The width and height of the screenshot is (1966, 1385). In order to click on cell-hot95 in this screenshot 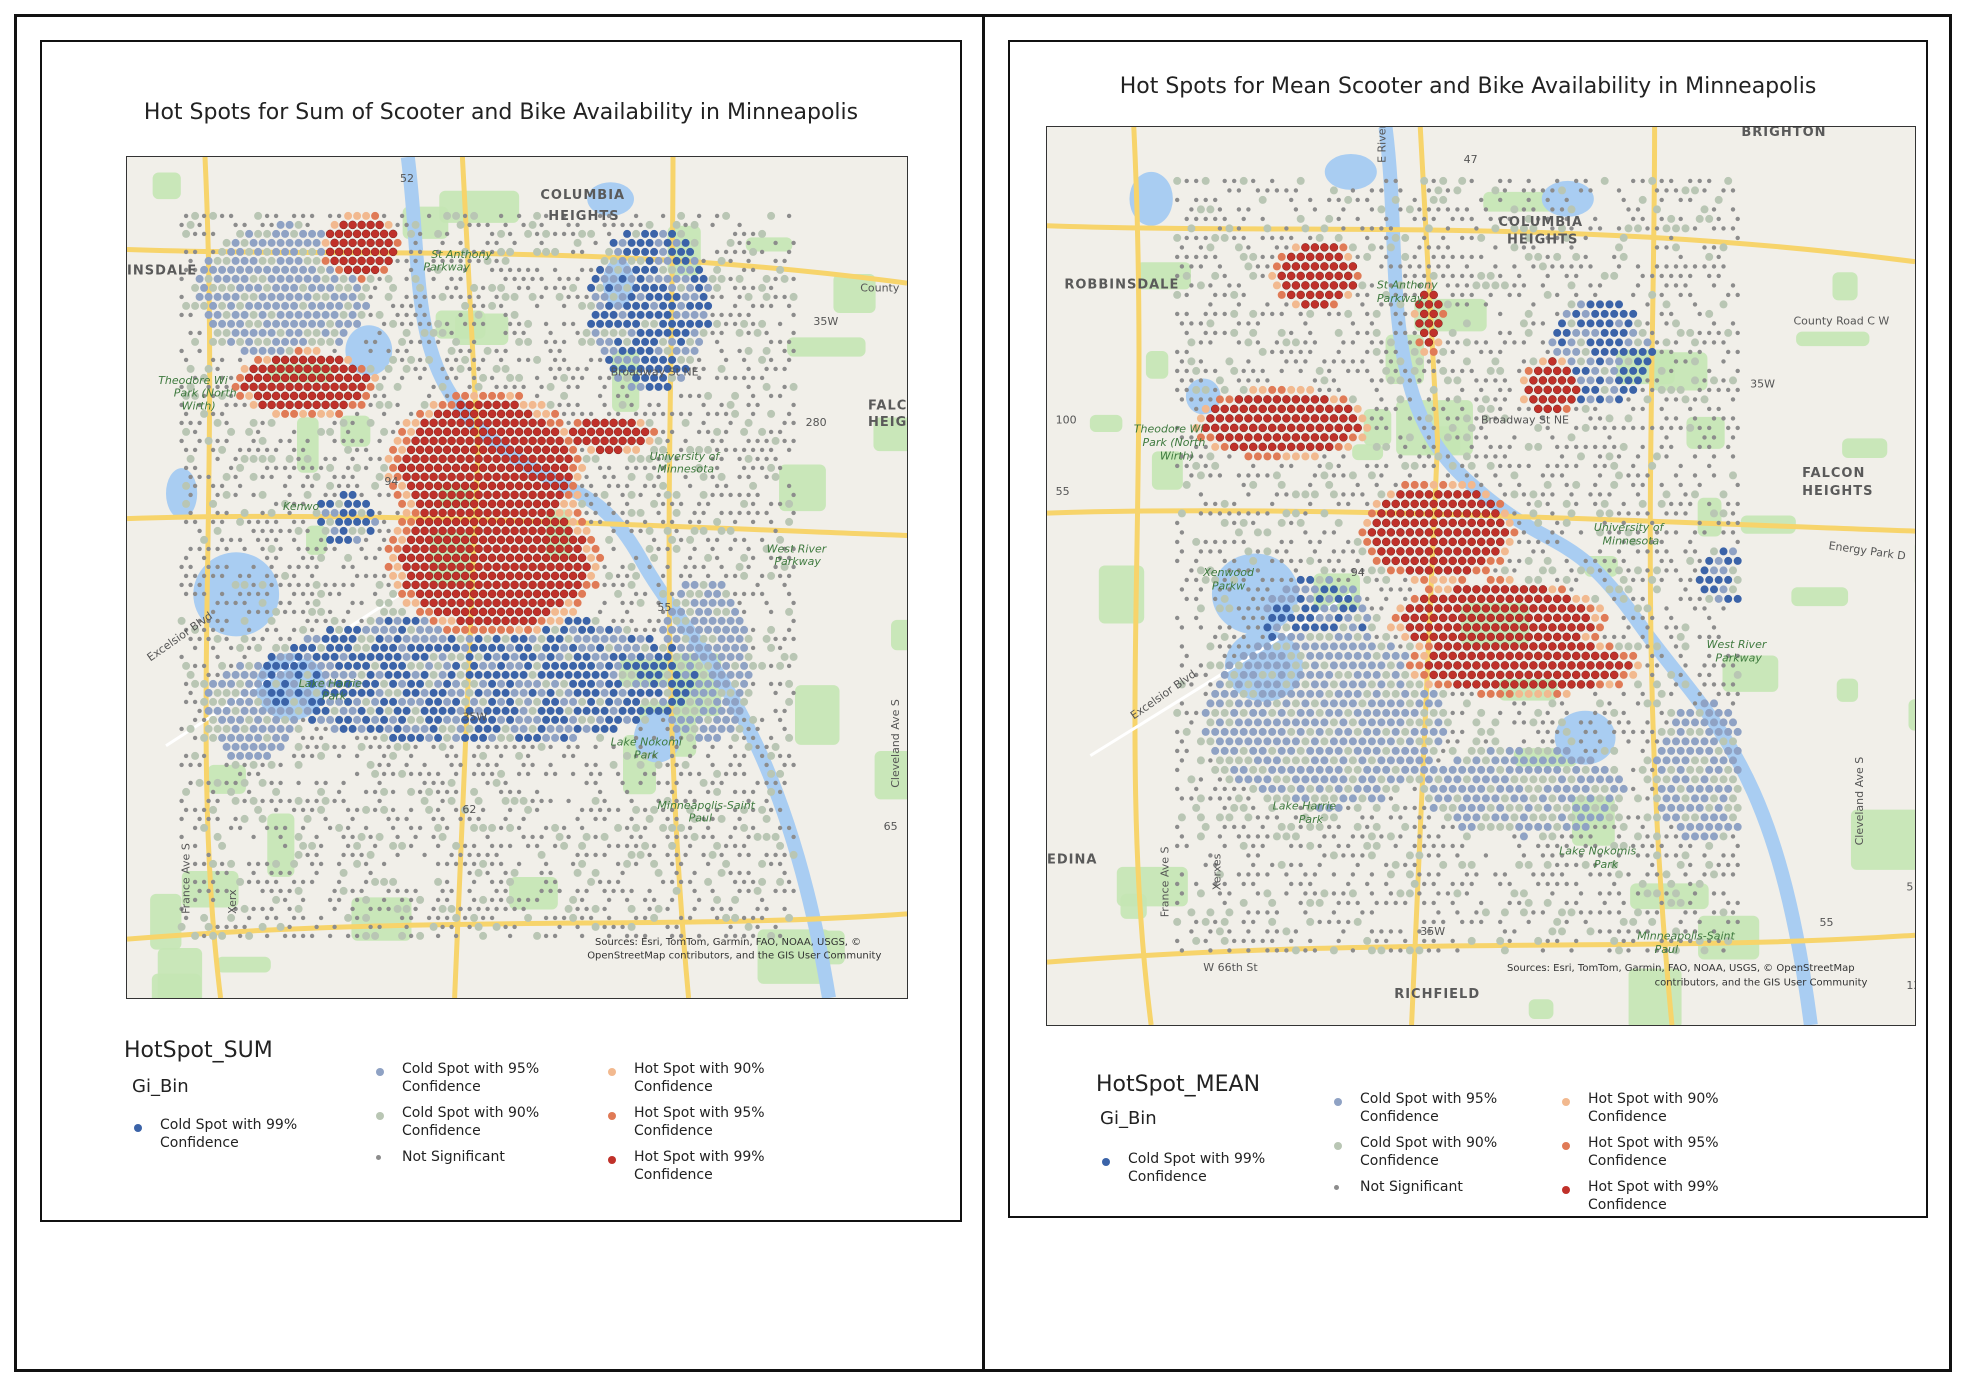, I will do `click(595, 548)`.